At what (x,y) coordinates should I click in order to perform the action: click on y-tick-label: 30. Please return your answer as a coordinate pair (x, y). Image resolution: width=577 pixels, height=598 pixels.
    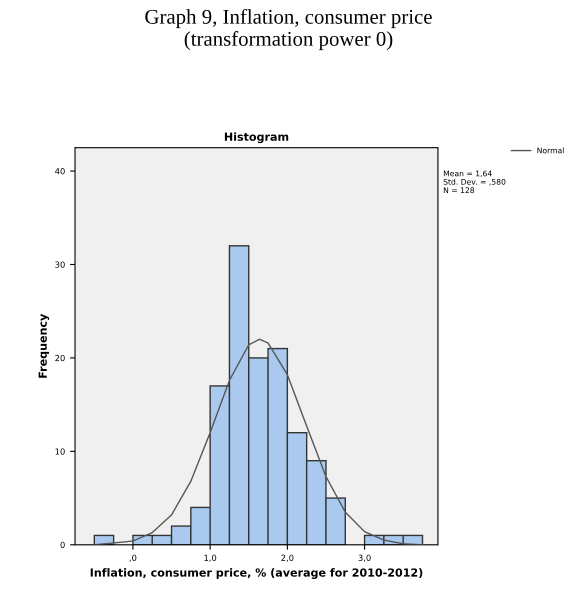
    Looking at the image, I should click on (60, 264).